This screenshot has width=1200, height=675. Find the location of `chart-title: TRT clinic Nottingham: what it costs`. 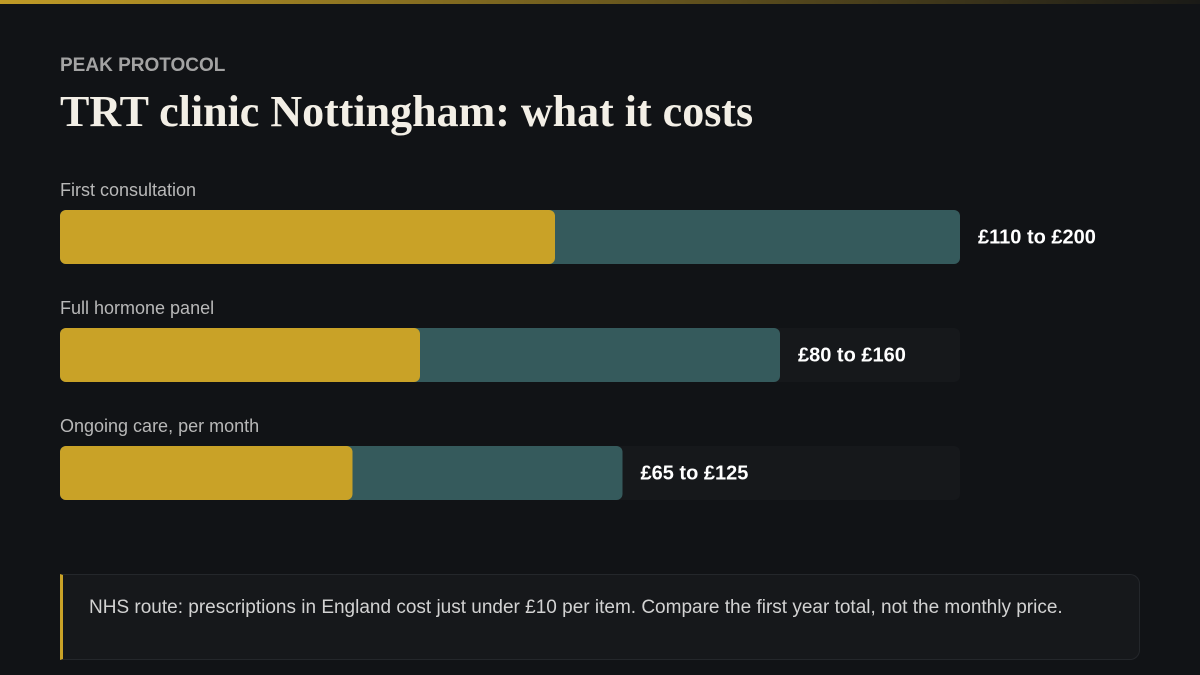

chart-title: TRT clinic Nottingham: what it costs is located at coordinates (406, 111).